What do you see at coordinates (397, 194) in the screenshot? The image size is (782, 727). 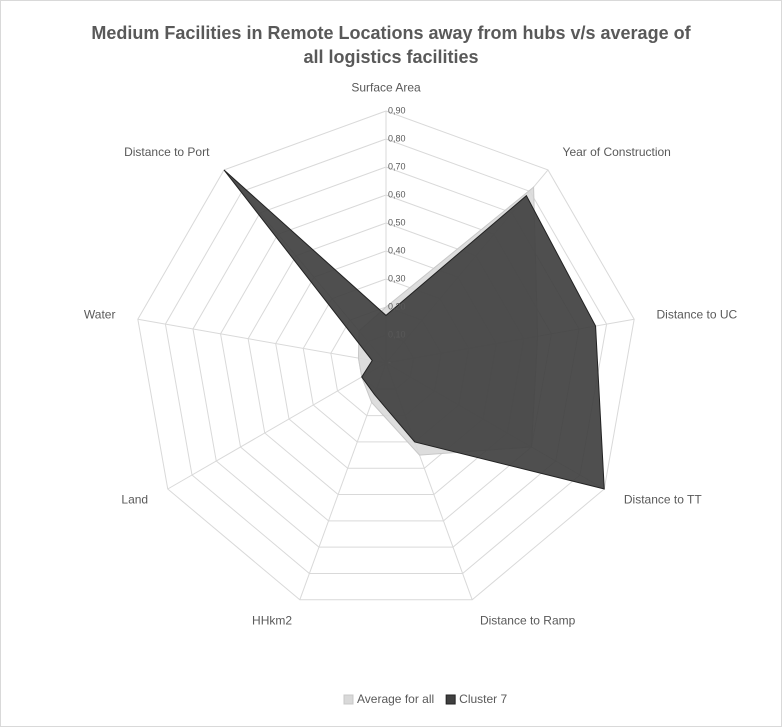 I see `tick-label: 0,60` at bounding box center [397, 194].